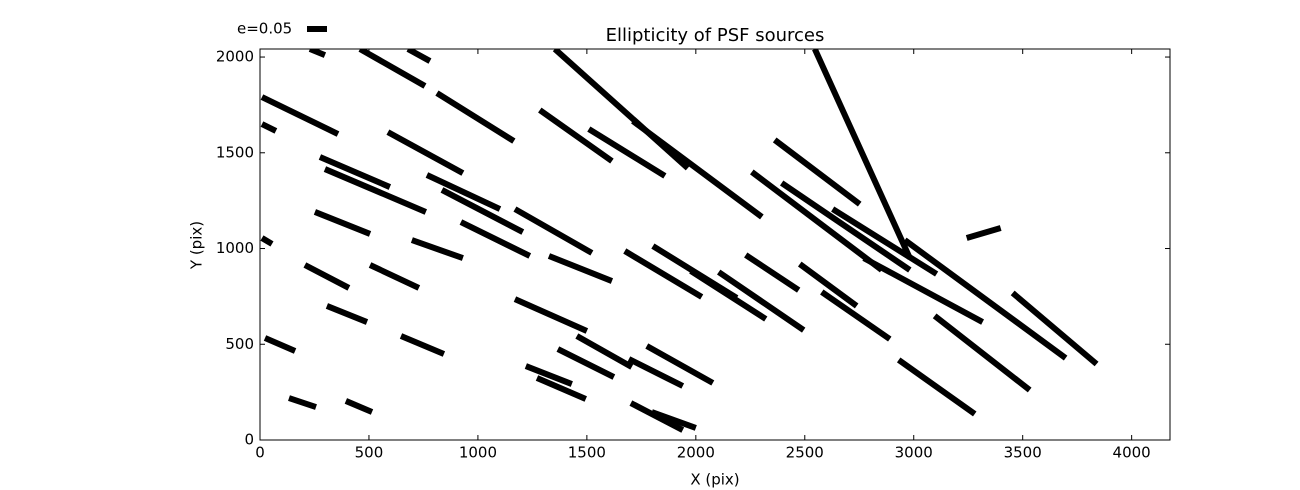  What do you see at coordinates (805, 453) in the screenshot?
I see `x-tick-label: 2500` at bounding box center [805, 453].